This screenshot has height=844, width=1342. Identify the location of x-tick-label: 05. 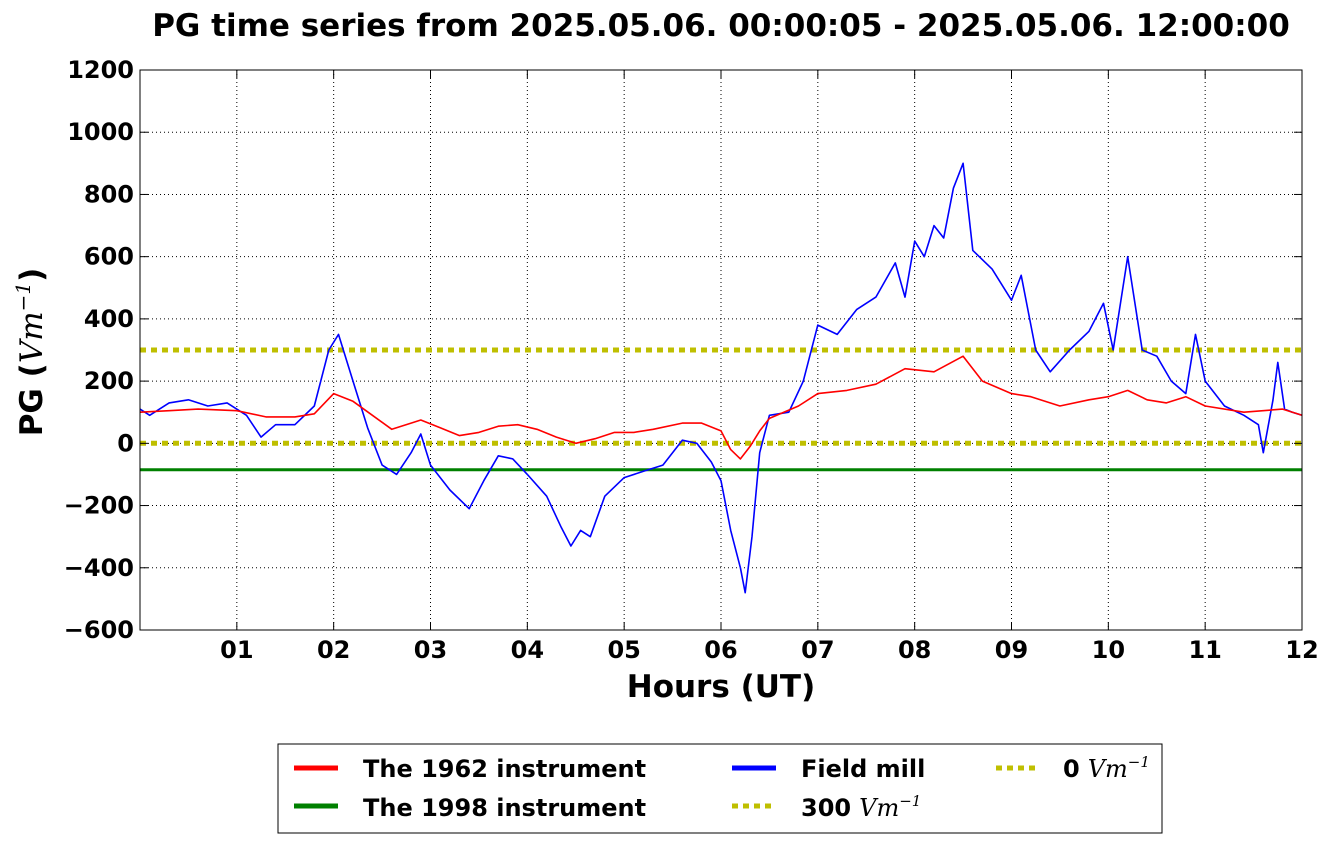
(623, 650).